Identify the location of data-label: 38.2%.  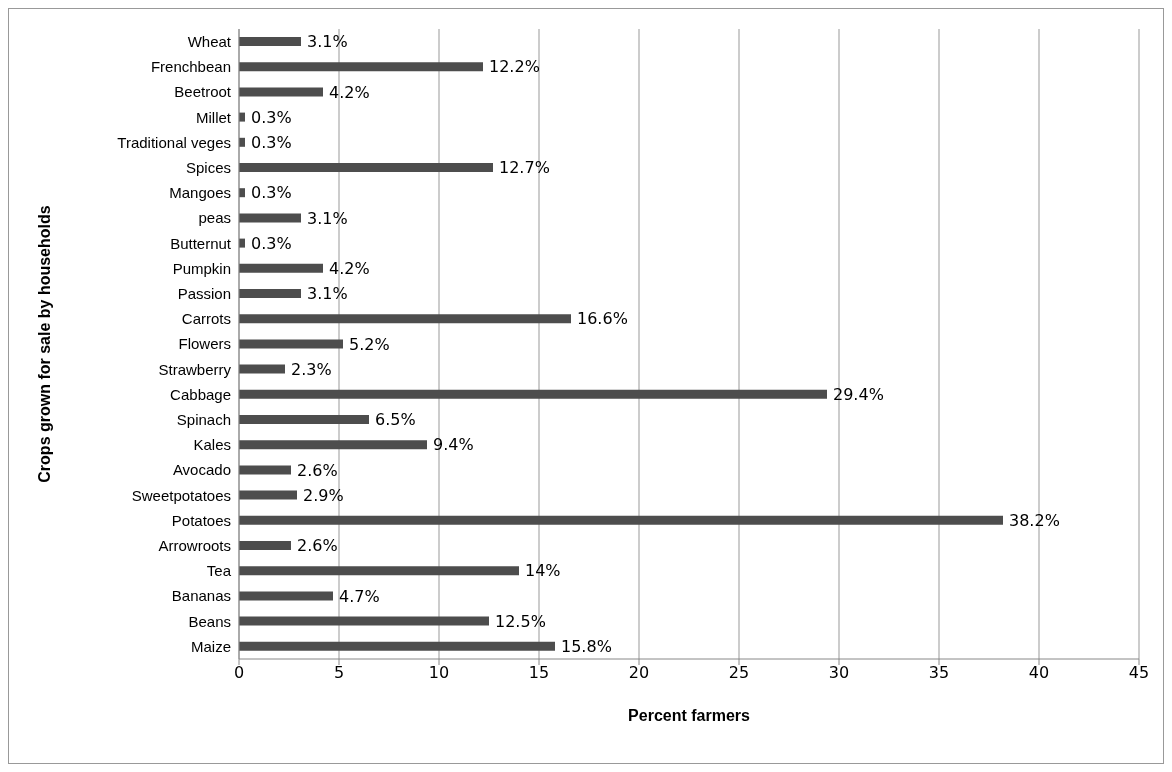
(1034, 520).